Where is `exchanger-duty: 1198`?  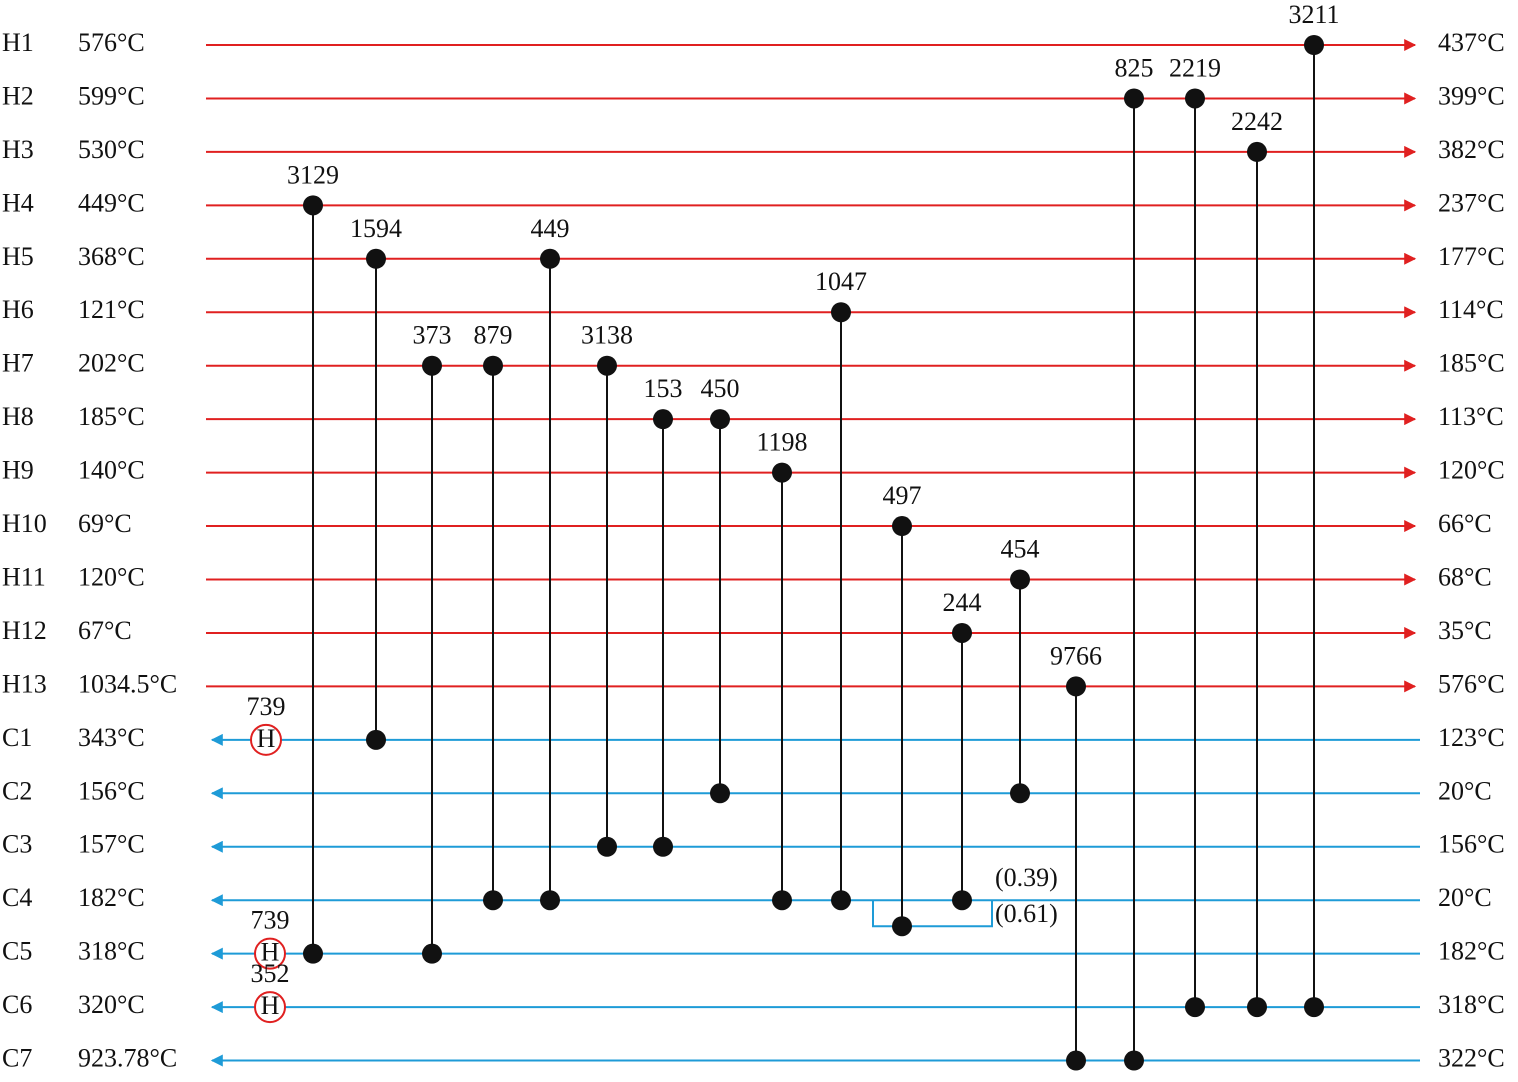 exchanger-duty: 1198 is located at coordinates (781, 442).